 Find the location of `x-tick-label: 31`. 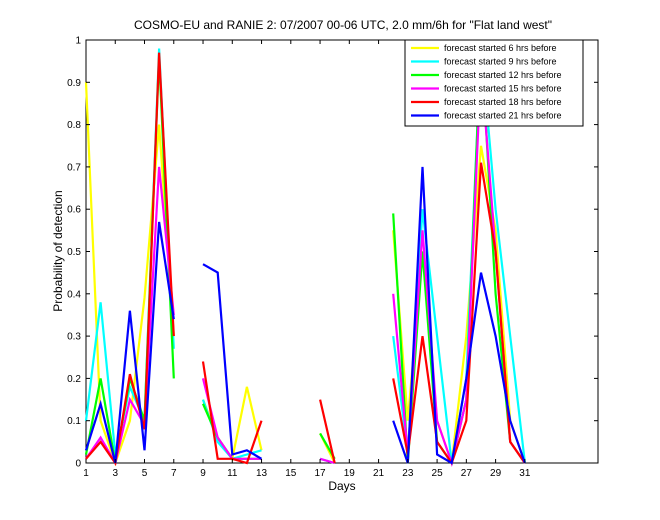

x-tick-label: 31 is located at coordinates (525, 473).